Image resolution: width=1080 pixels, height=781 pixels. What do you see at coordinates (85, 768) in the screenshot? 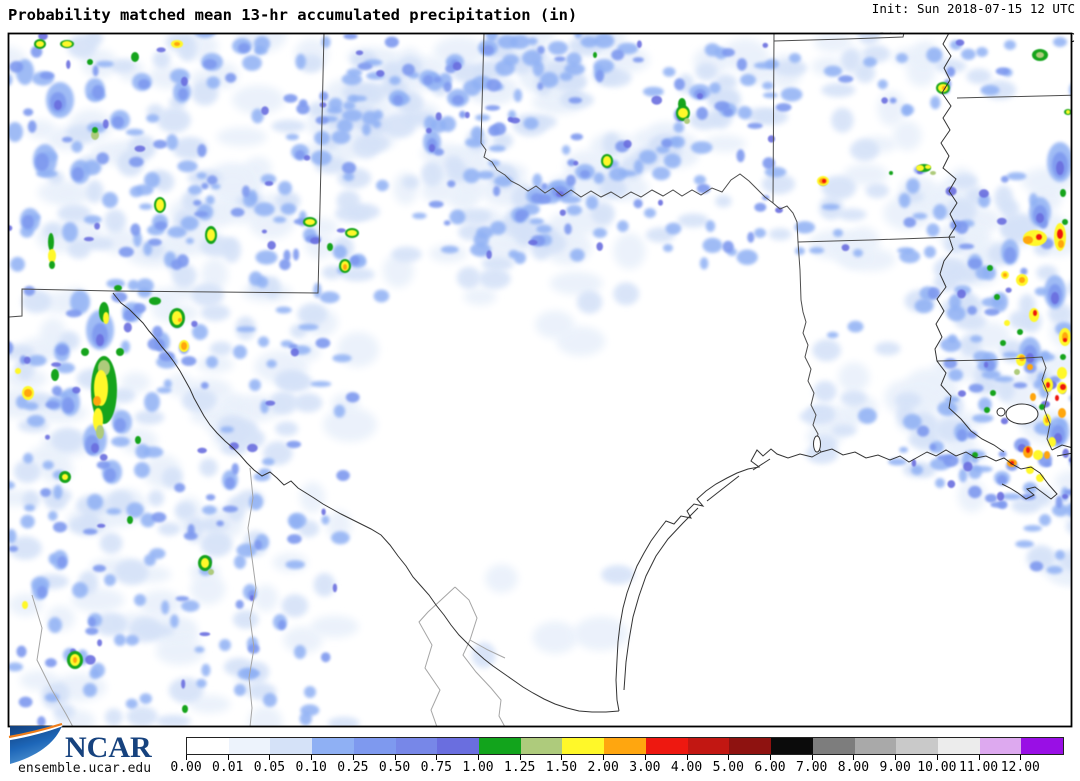
I see `site-url: ensemble.ucar.edu` at bounding box center [85, 768].